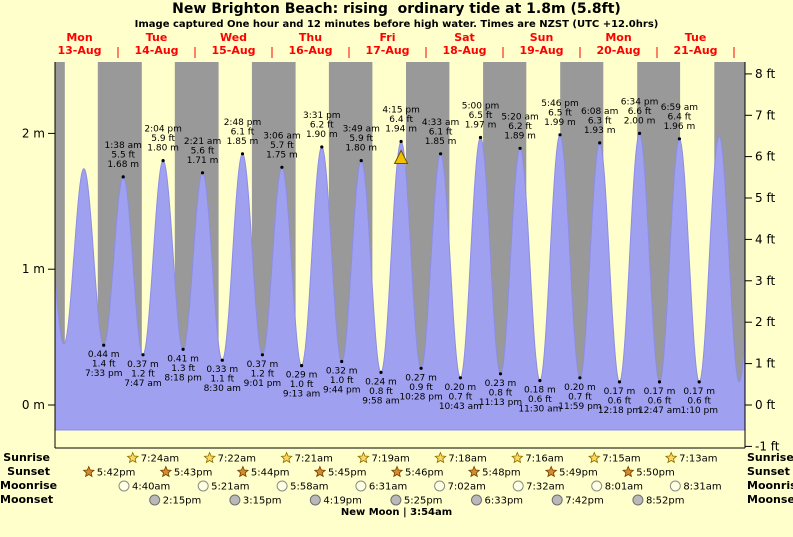 This screenshot has height=537, width=793. What do you see at coordinates (655, 473) in the screenshot?
I see `sunset-time: 5:50pm` at bounding box center [655, 473].